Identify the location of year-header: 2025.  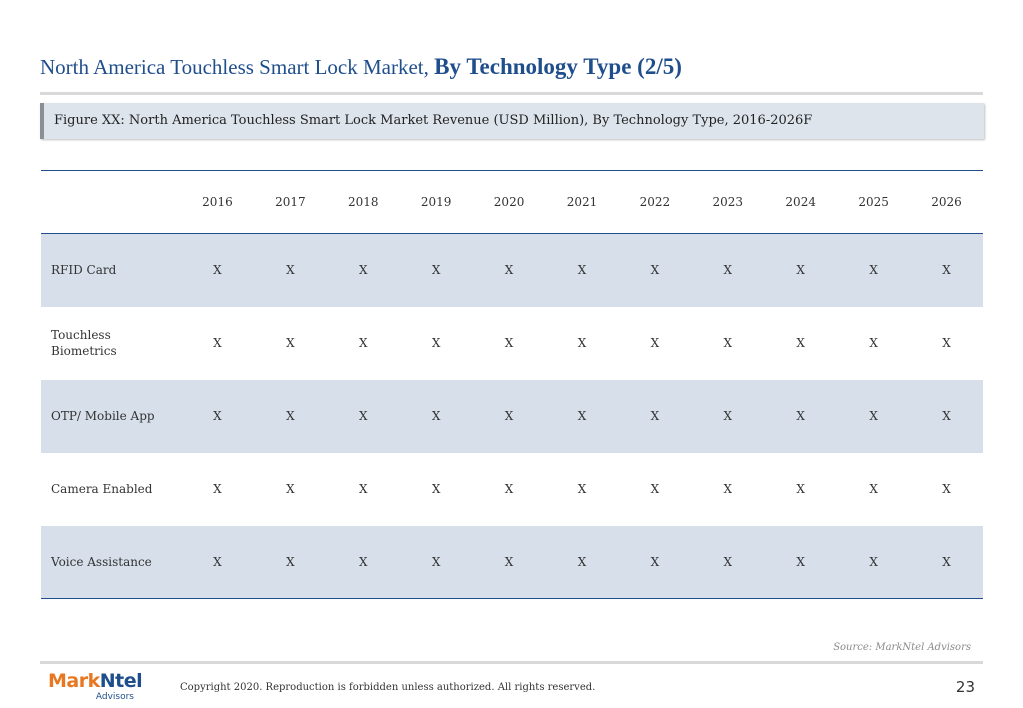
(874, 202).